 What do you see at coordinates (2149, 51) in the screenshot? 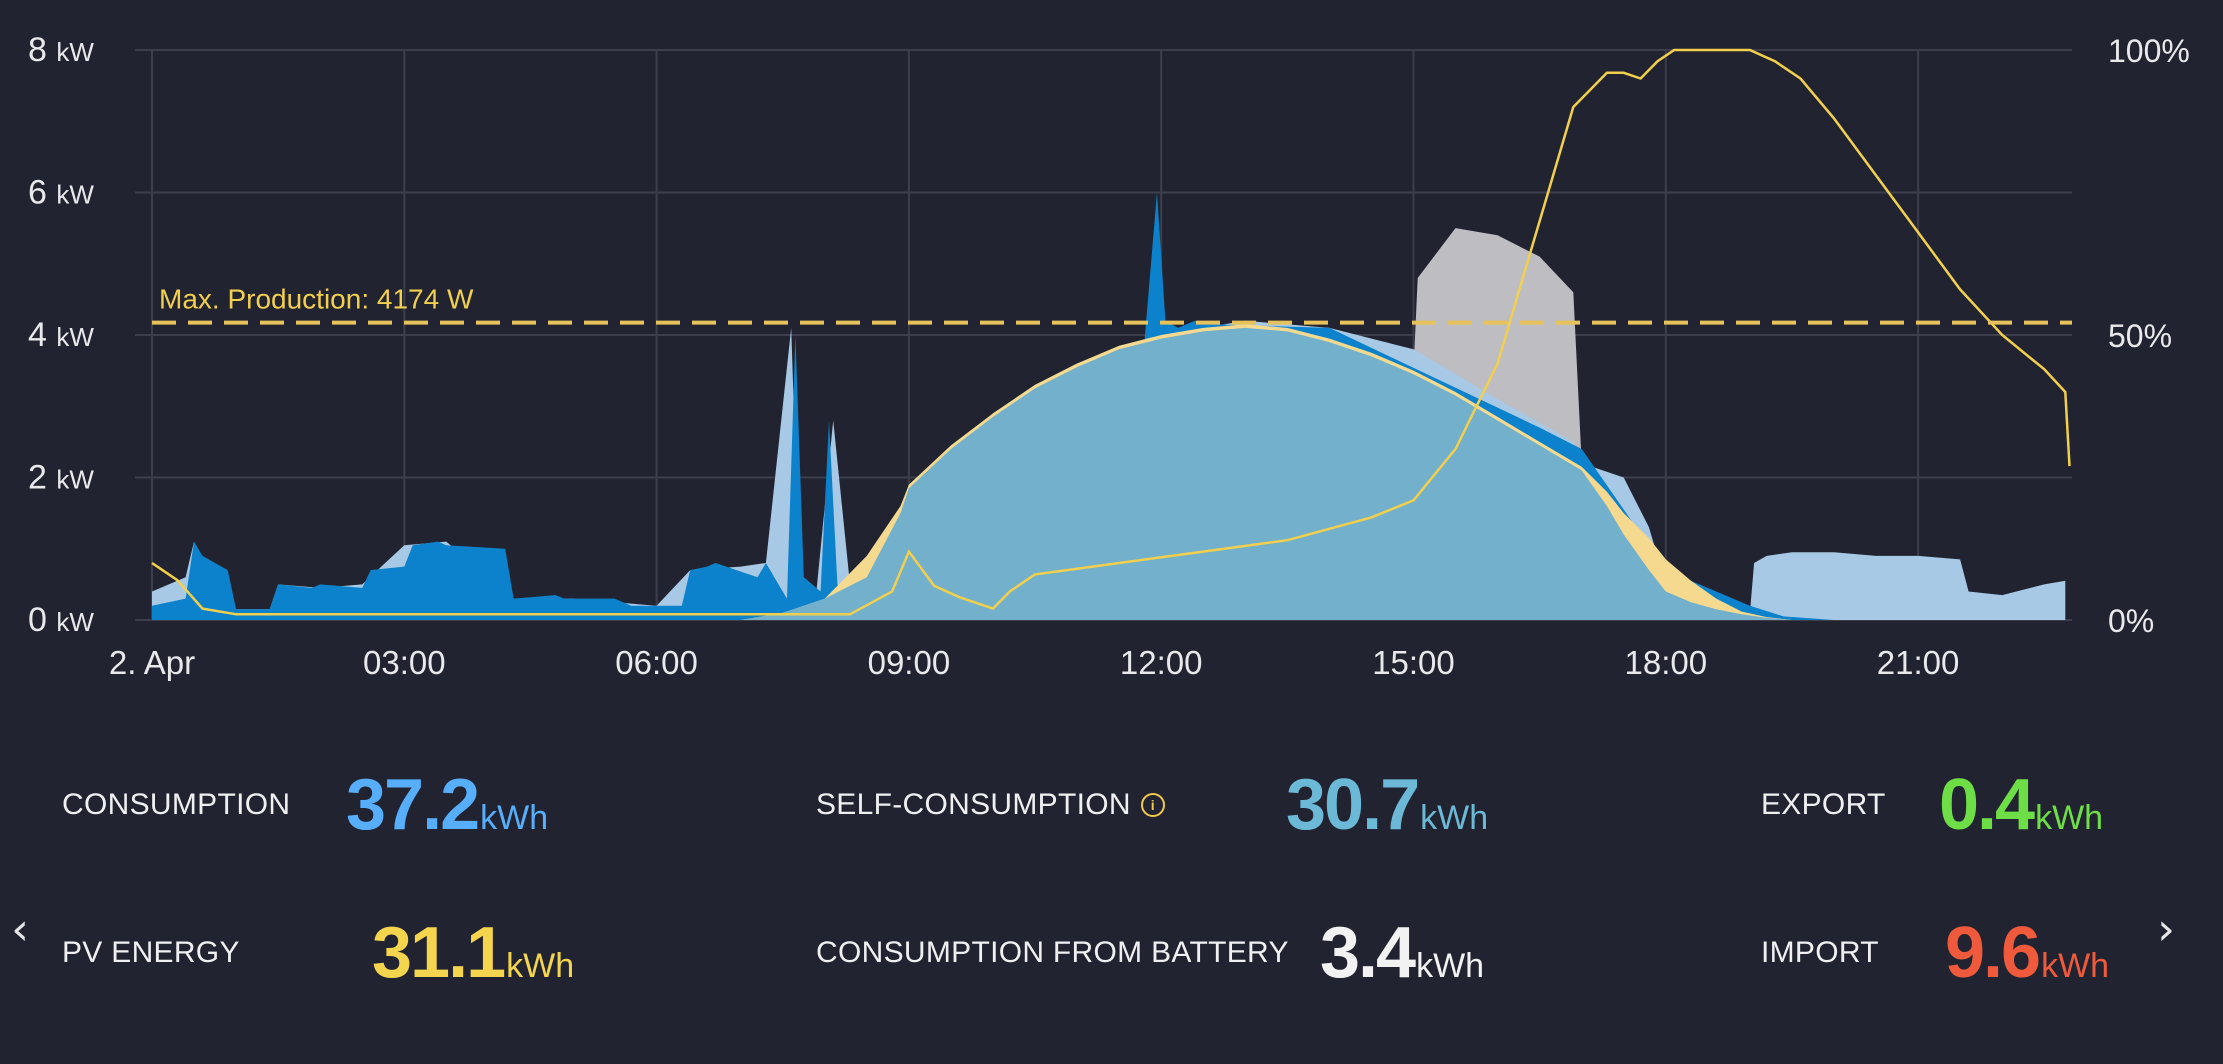
I see `y-right-tick-label: 100%` at bounding box center [2149, 51].